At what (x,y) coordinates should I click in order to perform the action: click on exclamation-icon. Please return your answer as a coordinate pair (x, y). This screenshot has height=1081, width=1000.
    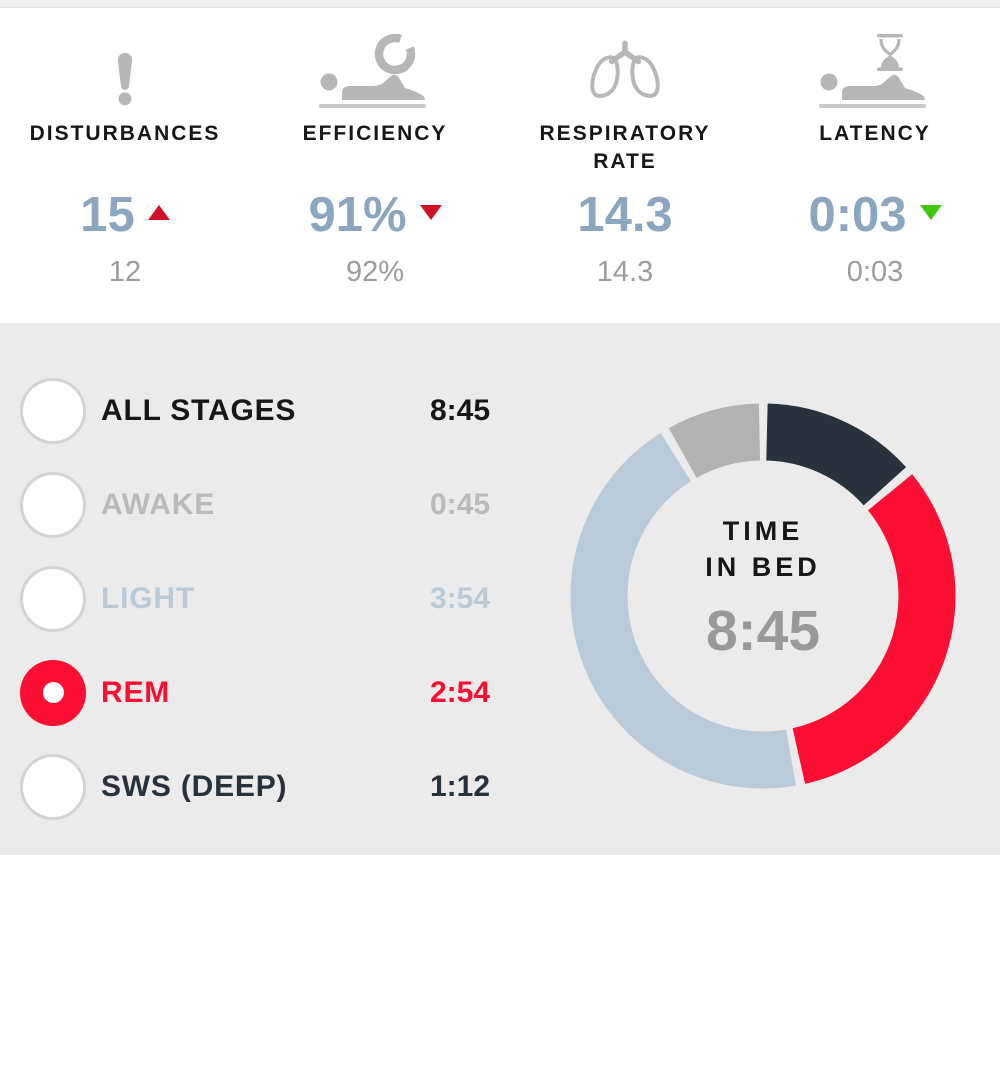
    Looking at the image, I should click on (125, 65).